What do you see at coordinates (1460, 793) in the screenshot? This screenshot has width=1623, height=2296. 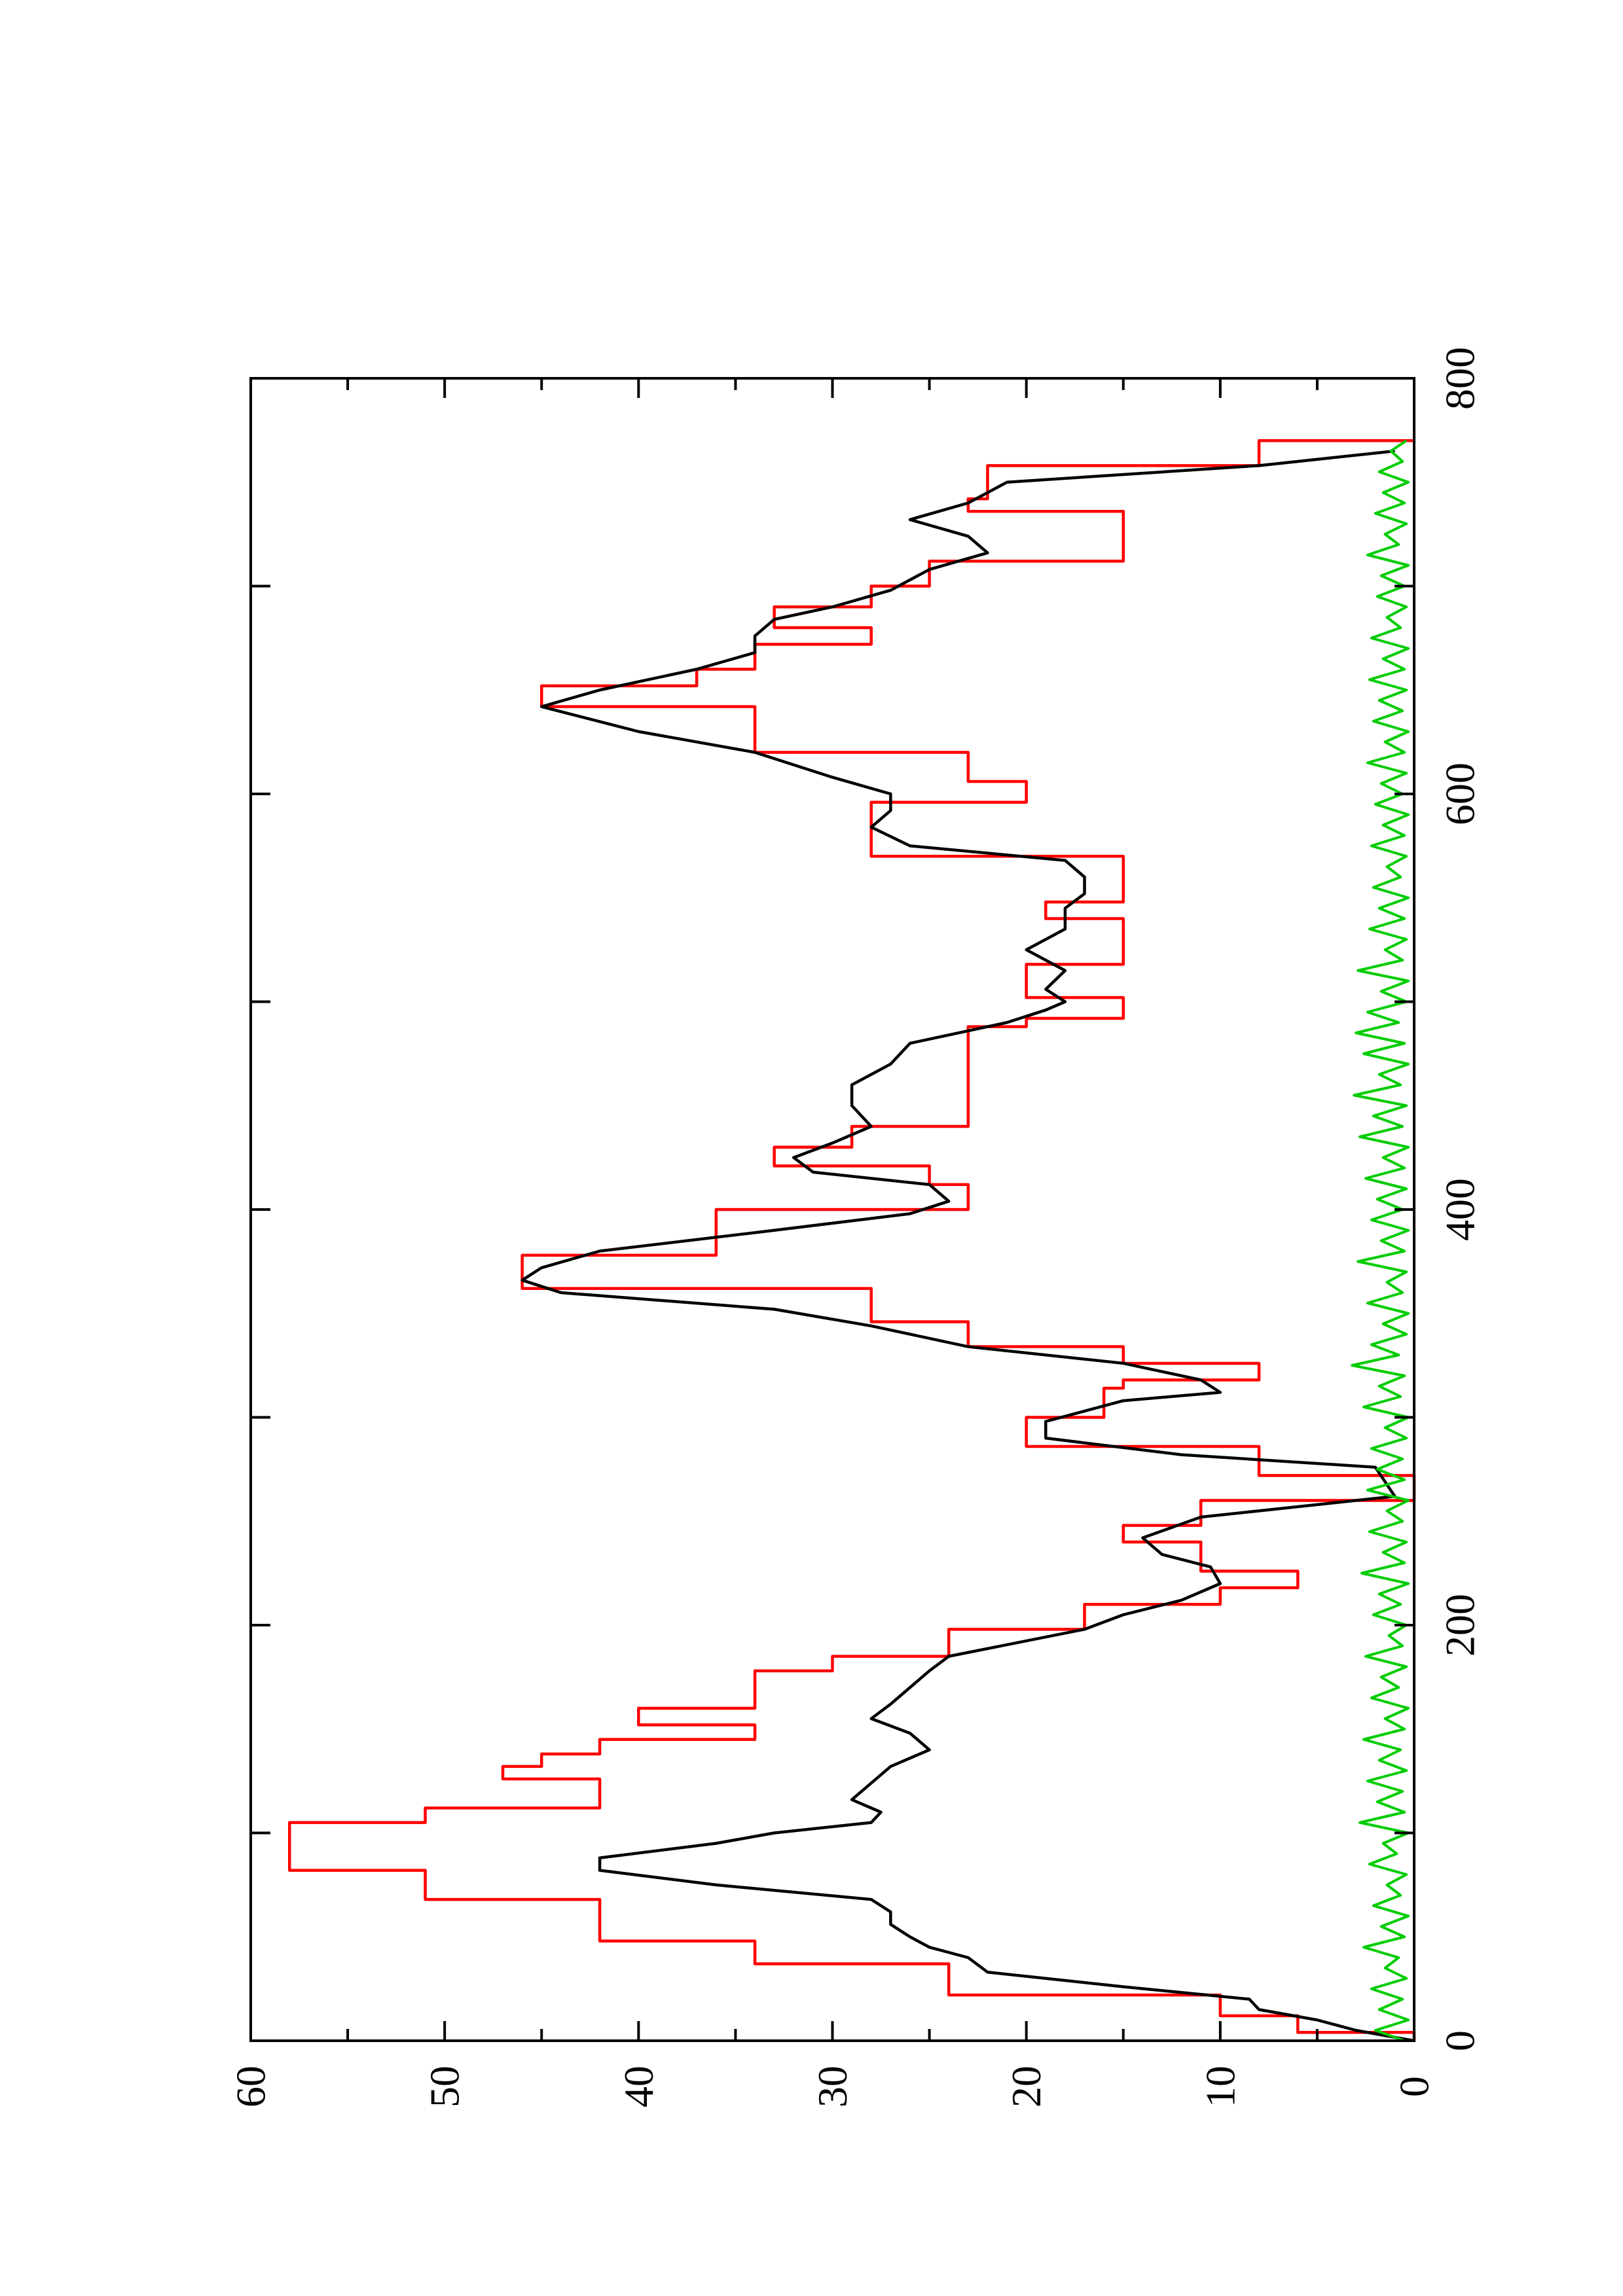 I see `x-tick-label-600: 600` at bounding box center [1460, 793].